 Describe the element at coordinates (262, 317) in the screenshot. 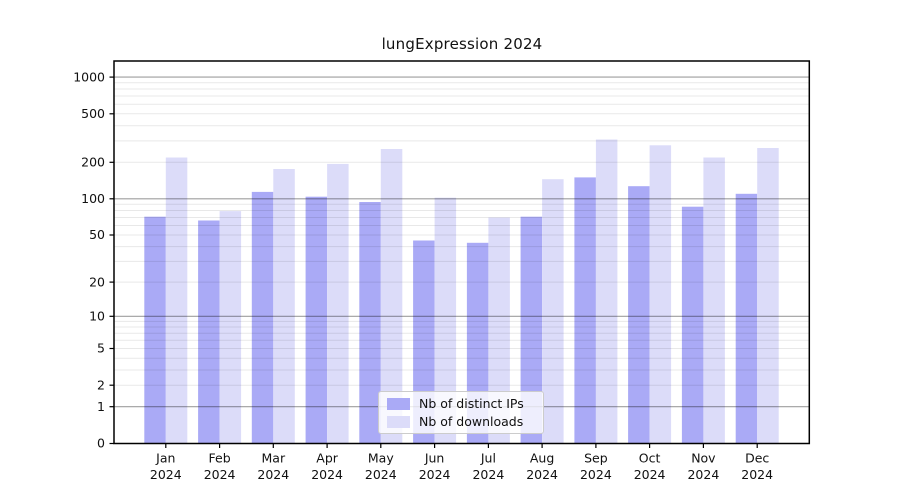

I see `bar-nb-of-distinct-ips-mar-2024` at that location.